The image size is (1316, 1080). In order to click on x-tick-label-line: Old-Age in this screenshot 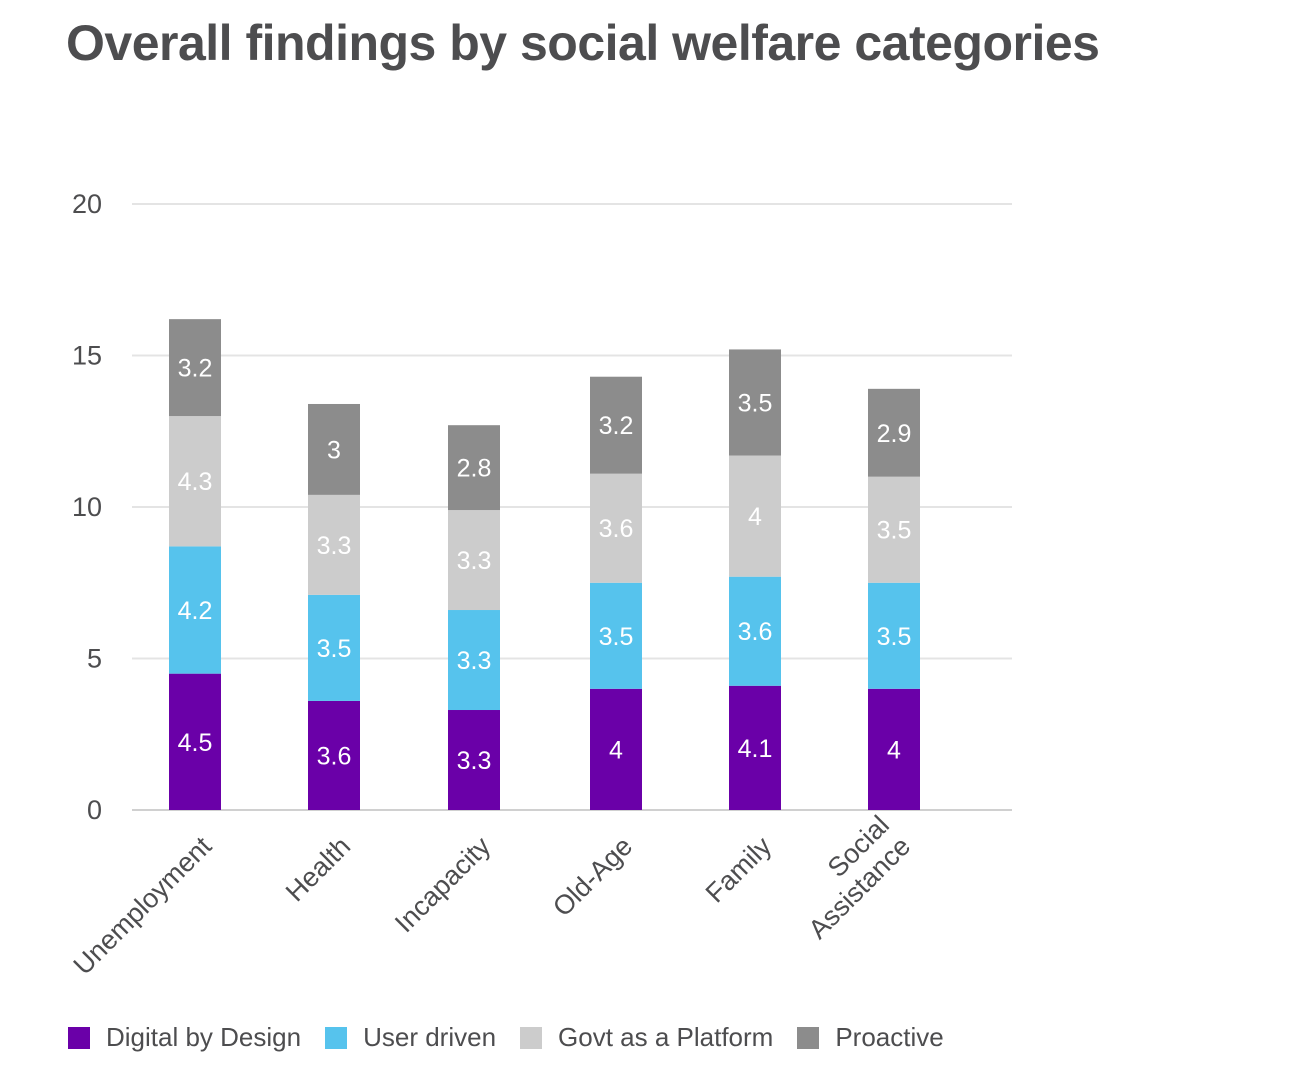, I will do `click(592, 876)`.